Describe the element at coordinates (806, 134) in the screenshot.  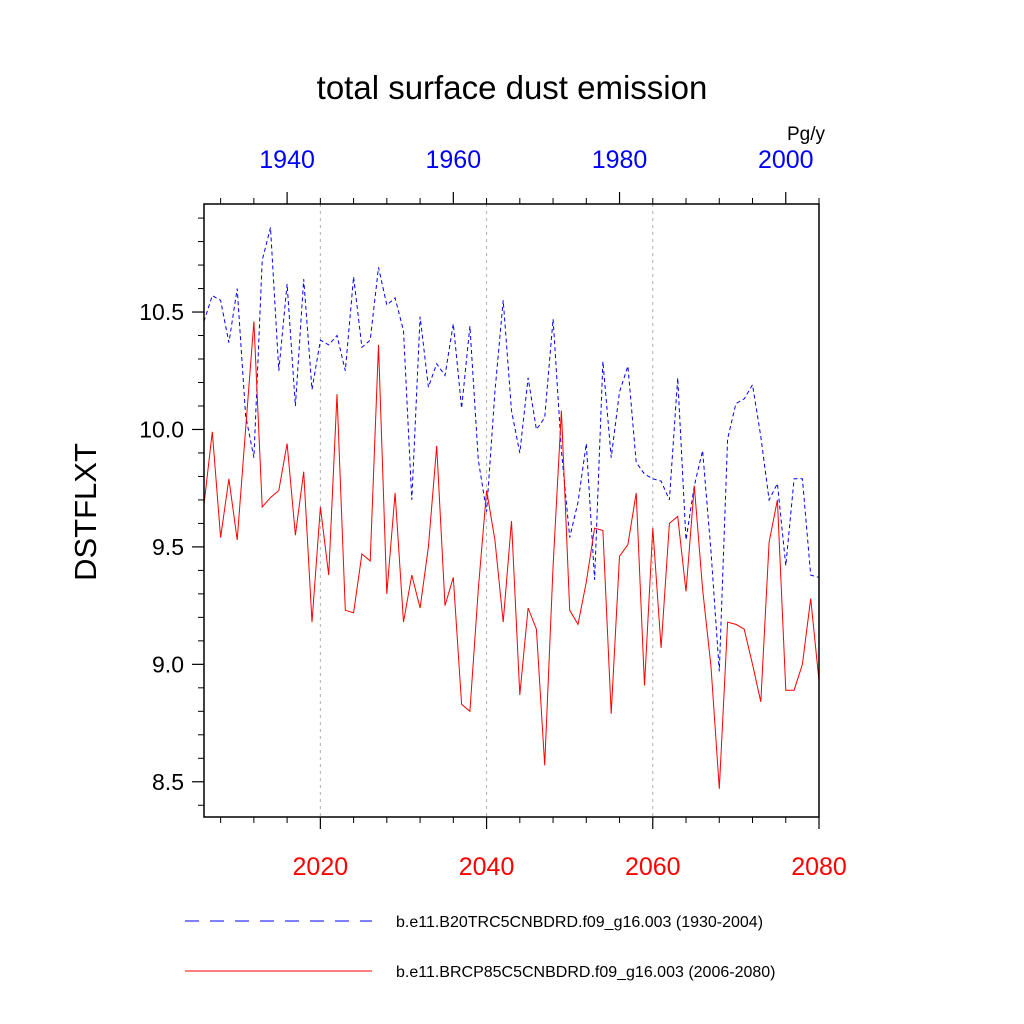
I see `units-label: Pg/y` at that location.